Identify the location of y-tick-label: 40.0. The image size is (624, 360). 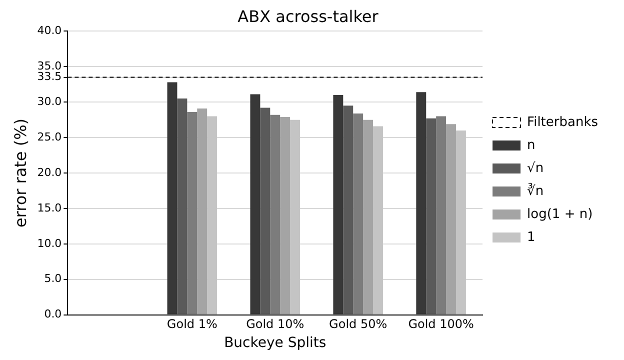
(49, 31).